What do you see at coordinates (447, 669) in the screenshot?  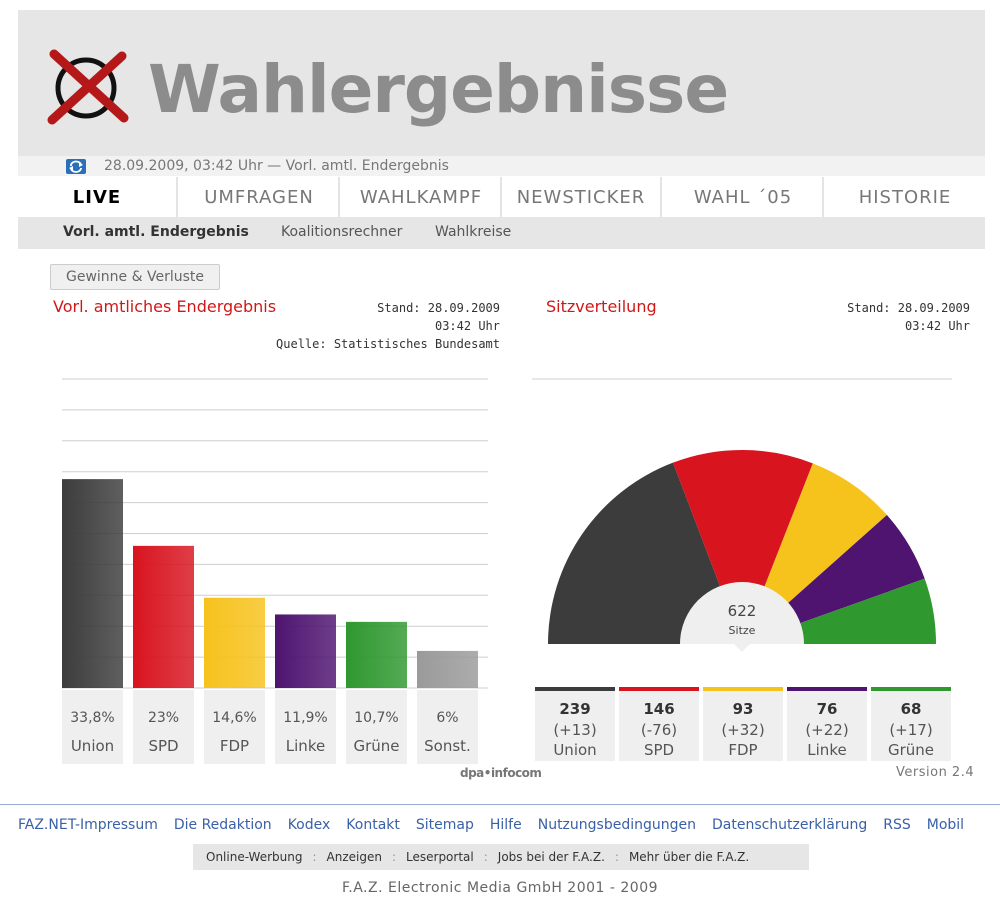 I see `bar-sonst` at bounding box center [447, 669].